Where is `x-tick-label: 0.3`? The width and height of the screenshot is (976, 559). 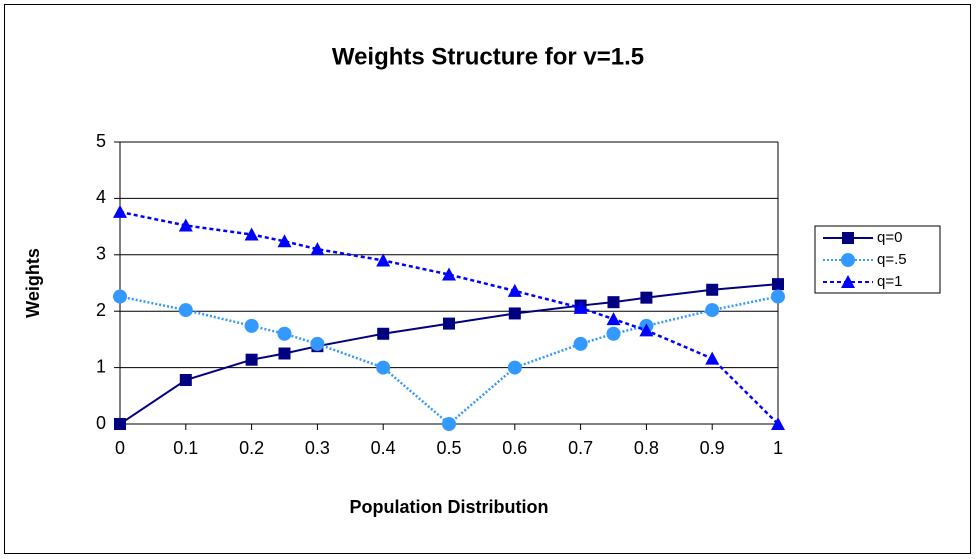
x-tick-label: 0.3 is located at coordinates (317, 448).